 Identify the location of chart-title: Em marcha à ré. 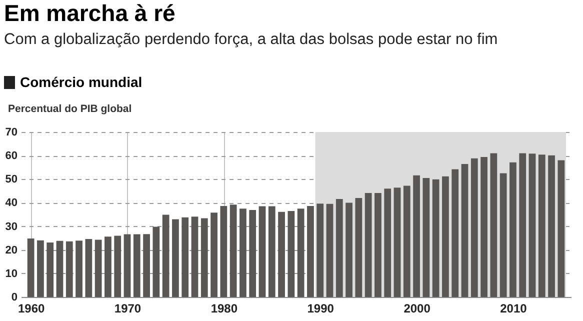
(90, 13).